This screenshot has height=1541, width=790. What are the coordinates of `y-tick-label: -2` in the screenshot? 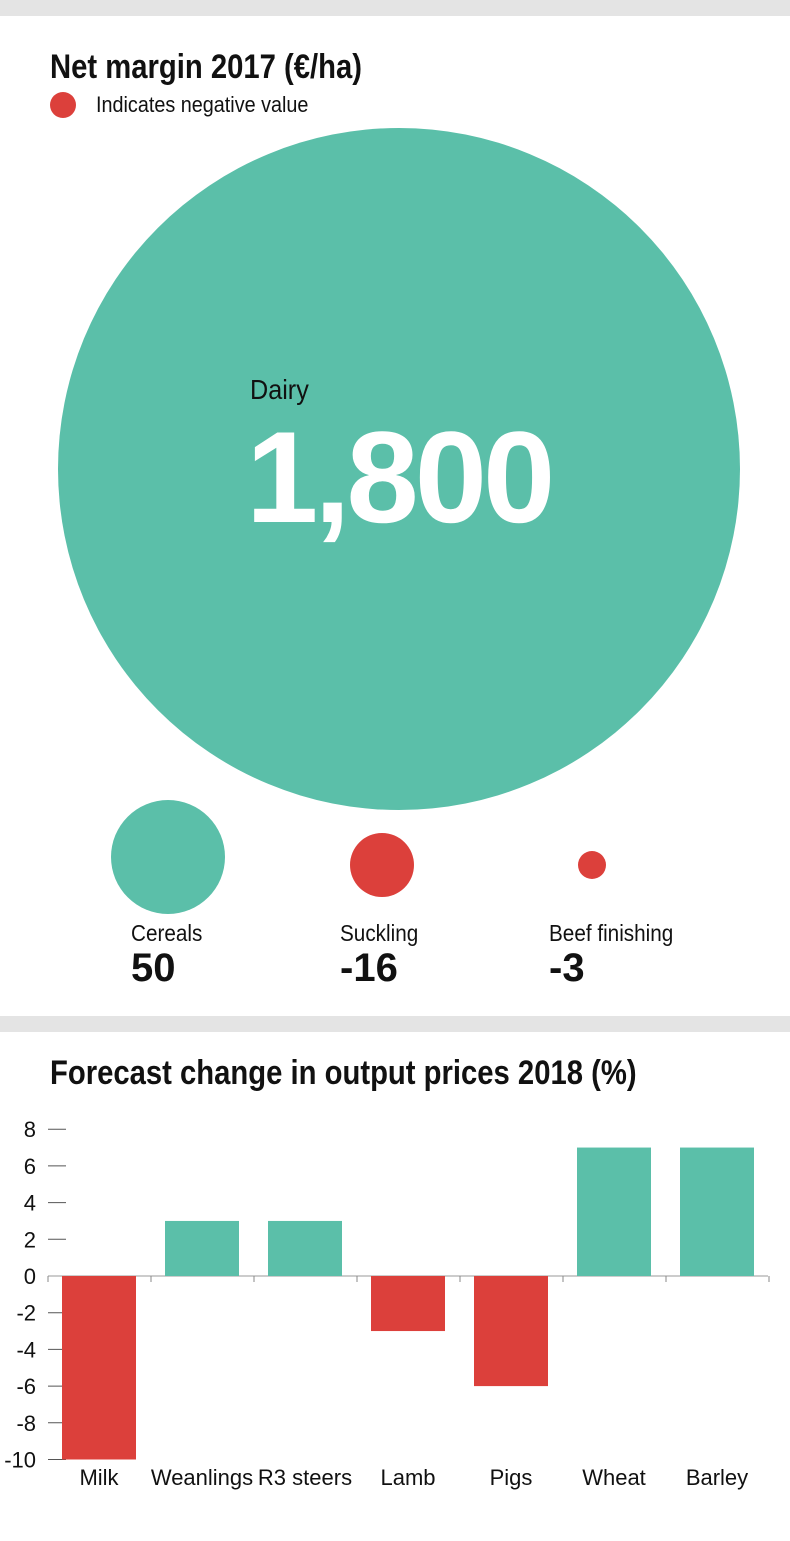 It's located at (26, 1313).